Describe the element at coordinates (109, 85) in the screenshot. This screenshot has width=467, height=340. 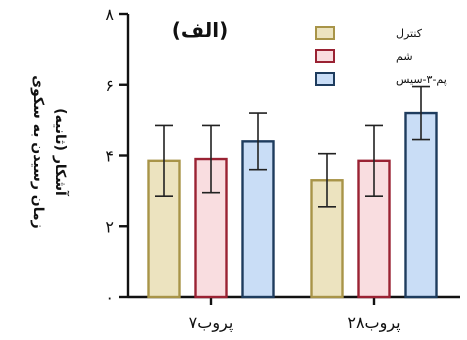
I see `y-tick-label: ۶` at that location.